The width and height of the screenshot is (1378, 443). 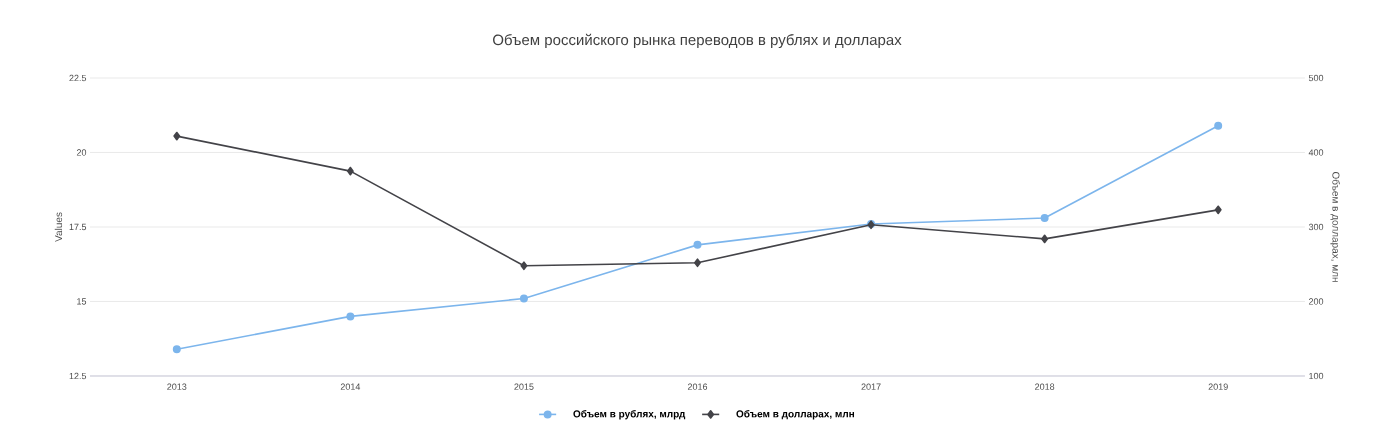 I want to click on x-tick-label: 2018, so click(x=1045, y=386).